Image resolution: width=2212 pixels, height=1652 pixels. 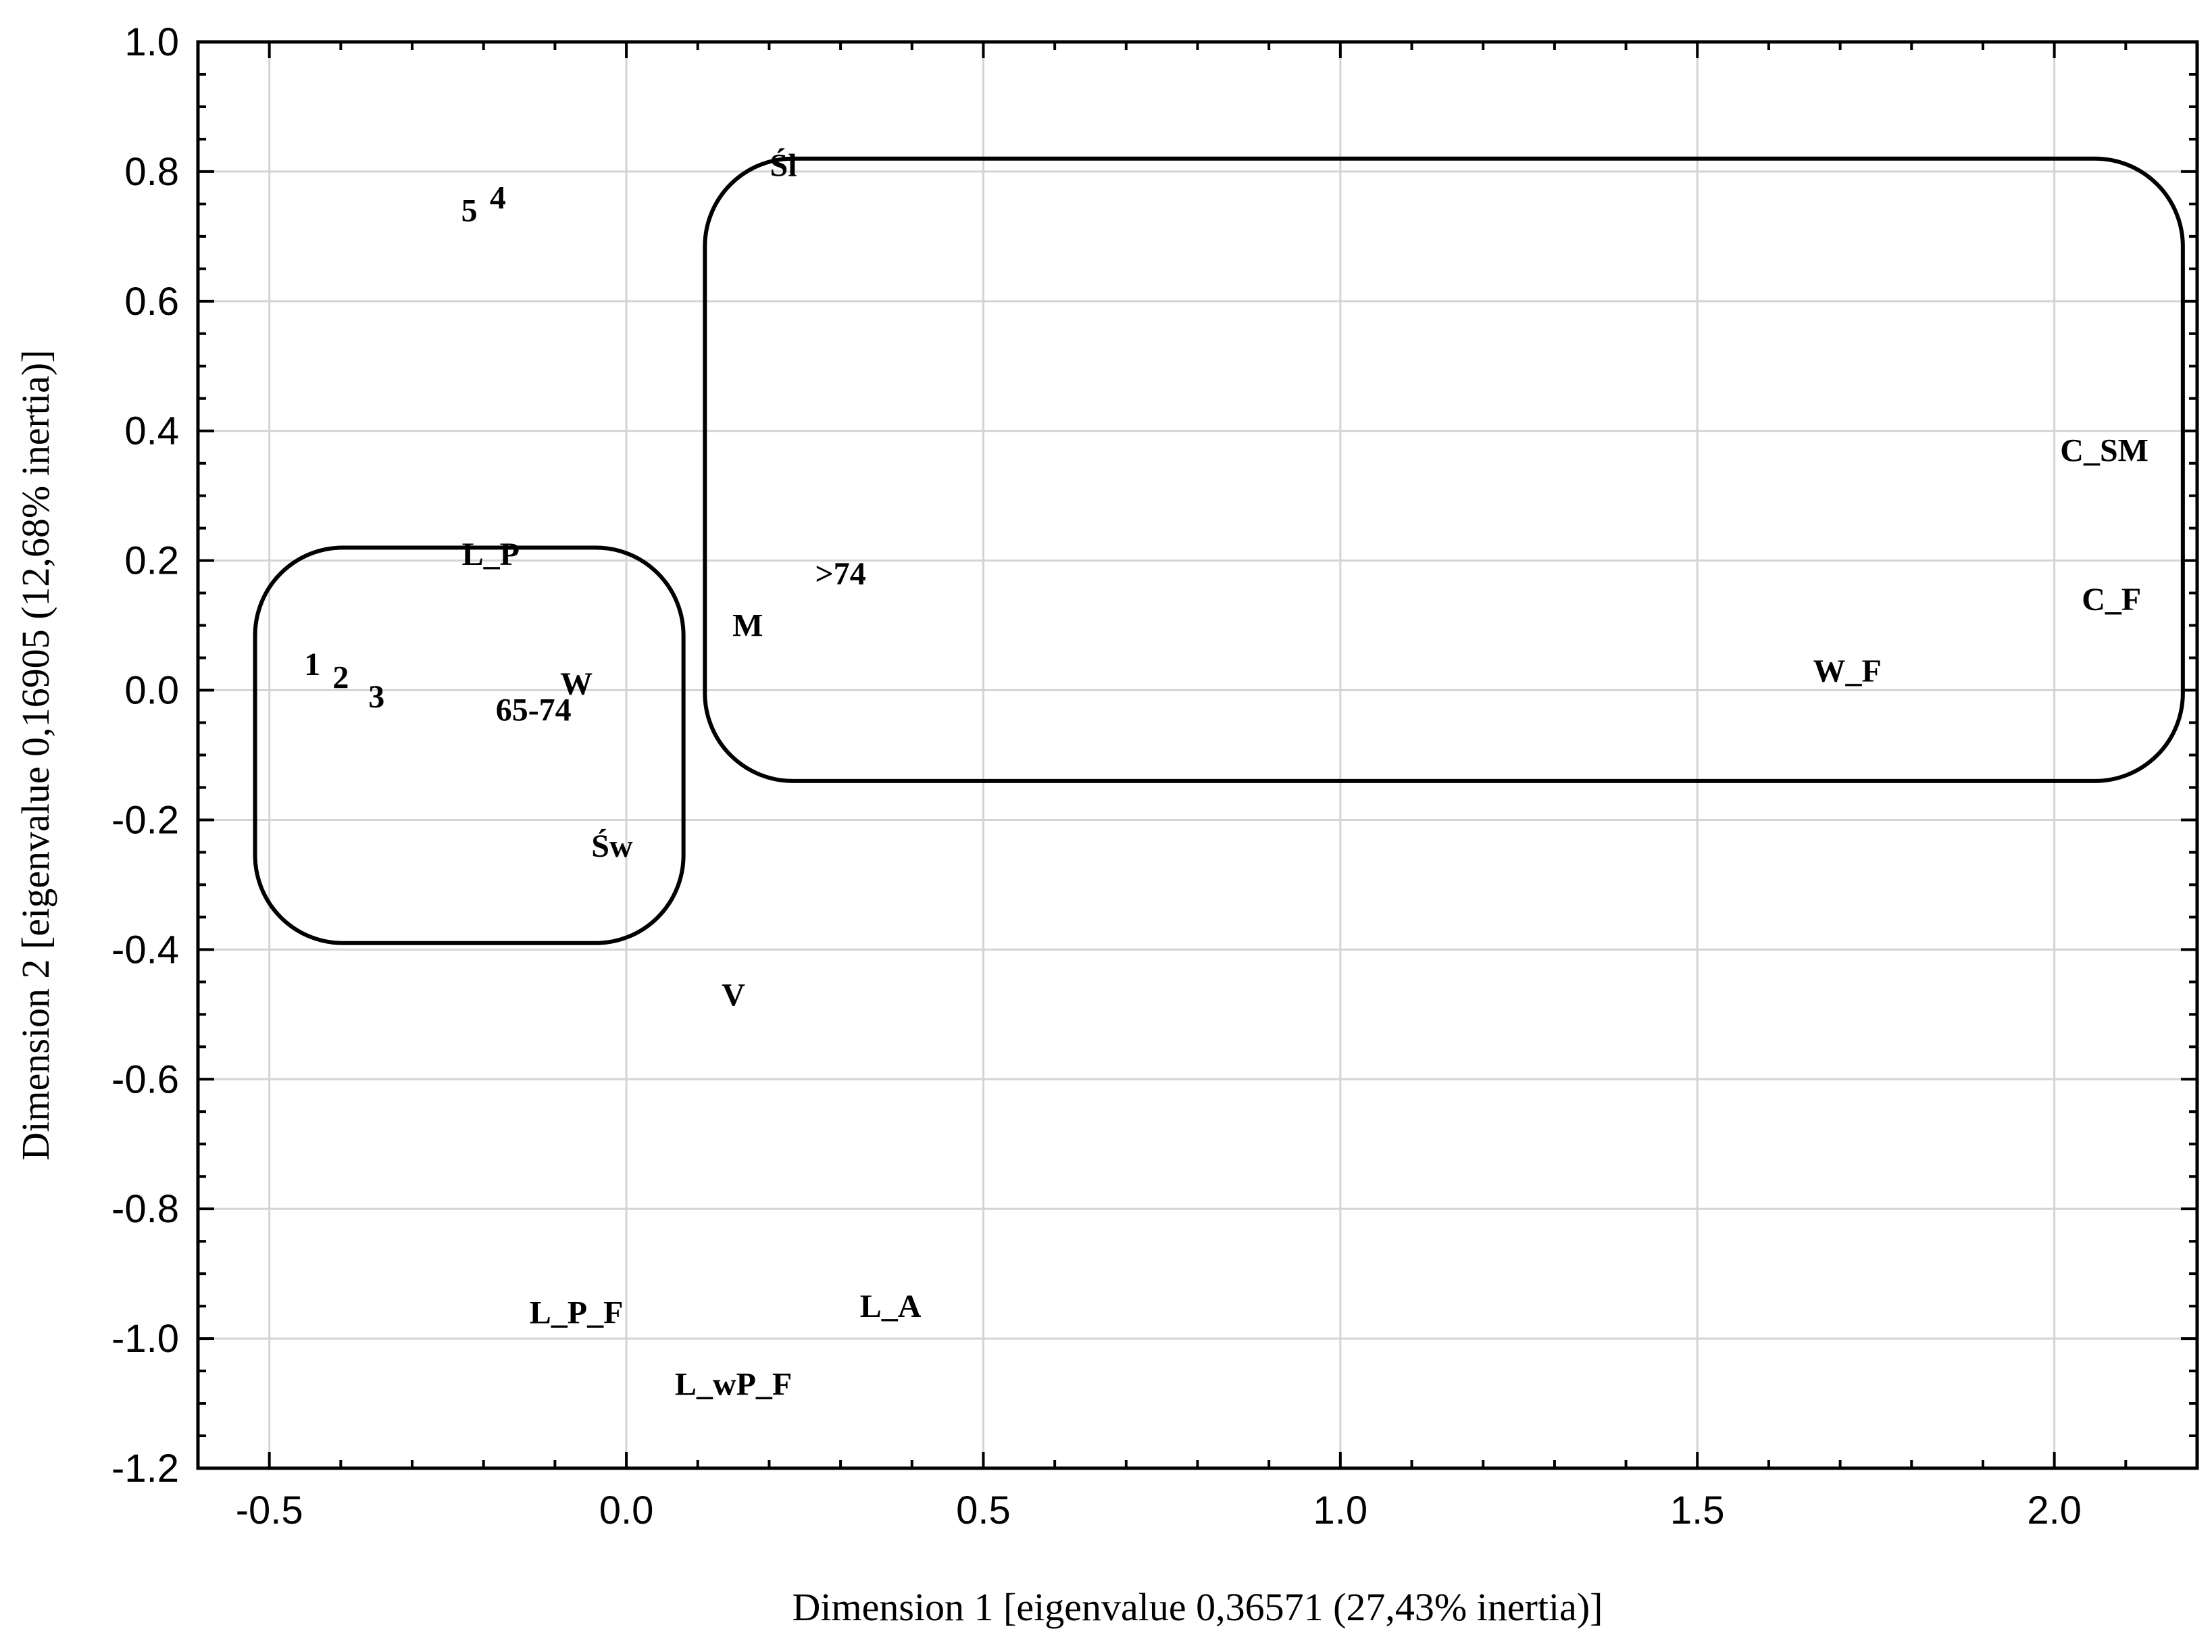 What do you see at coordinates (145, 950) in the screenshot?
I see `y-tick-label: -0.4` at bounding box center [145, 950].